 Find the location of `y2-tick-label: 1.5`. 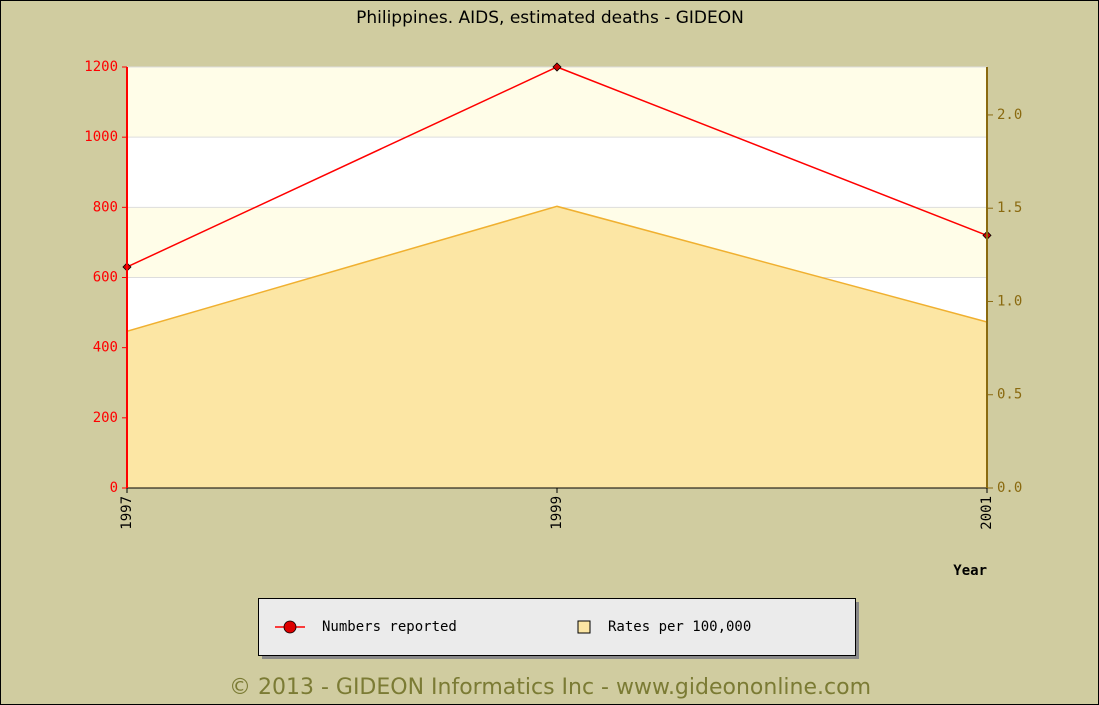

y2-tick-label: 1.5 is located at coordinates (1009, 208).